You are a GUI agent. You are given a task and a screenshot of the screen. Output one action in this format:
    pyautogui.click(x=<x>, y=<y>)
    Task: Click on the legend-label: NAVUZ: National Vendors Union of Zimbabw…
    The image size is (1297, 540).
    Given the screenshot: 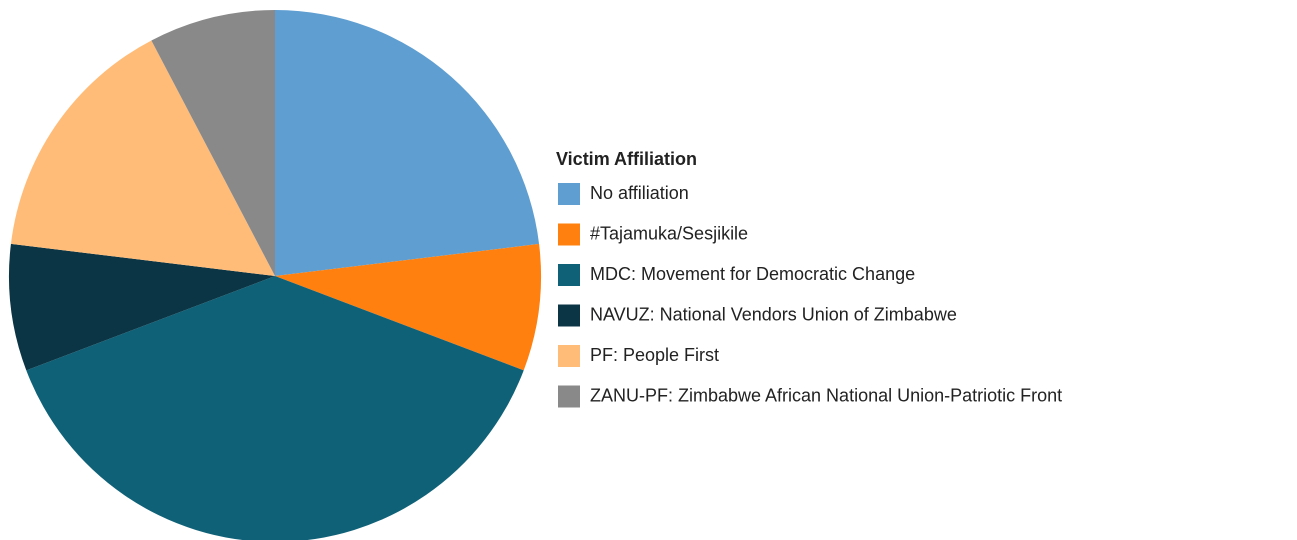 What is the action you would take?
    pyautogui.click(x=773, y=314)
    